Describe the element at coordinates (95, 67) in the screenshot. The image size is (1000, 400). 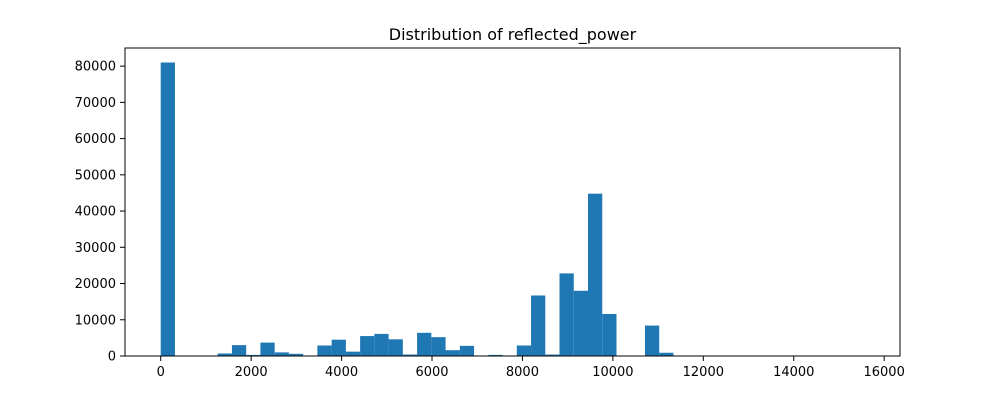
I see `y-tick-label: 80000` at that location.